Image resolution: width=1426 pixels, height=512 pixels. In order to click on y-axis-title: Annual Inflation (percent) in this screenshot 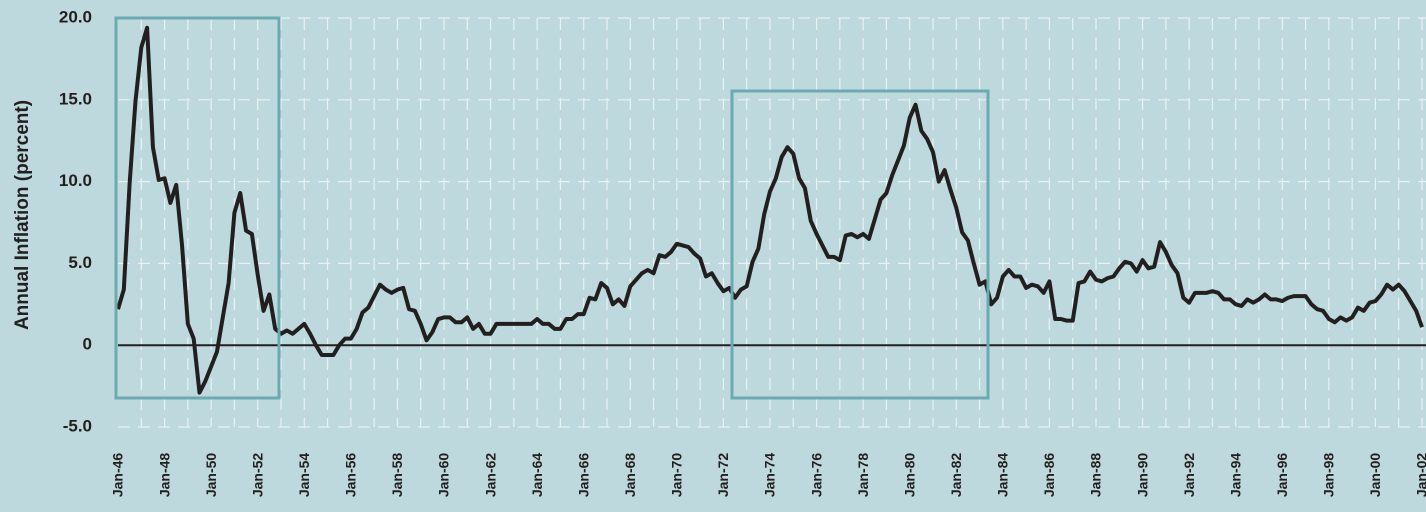, I will do `click(22, 215)`.